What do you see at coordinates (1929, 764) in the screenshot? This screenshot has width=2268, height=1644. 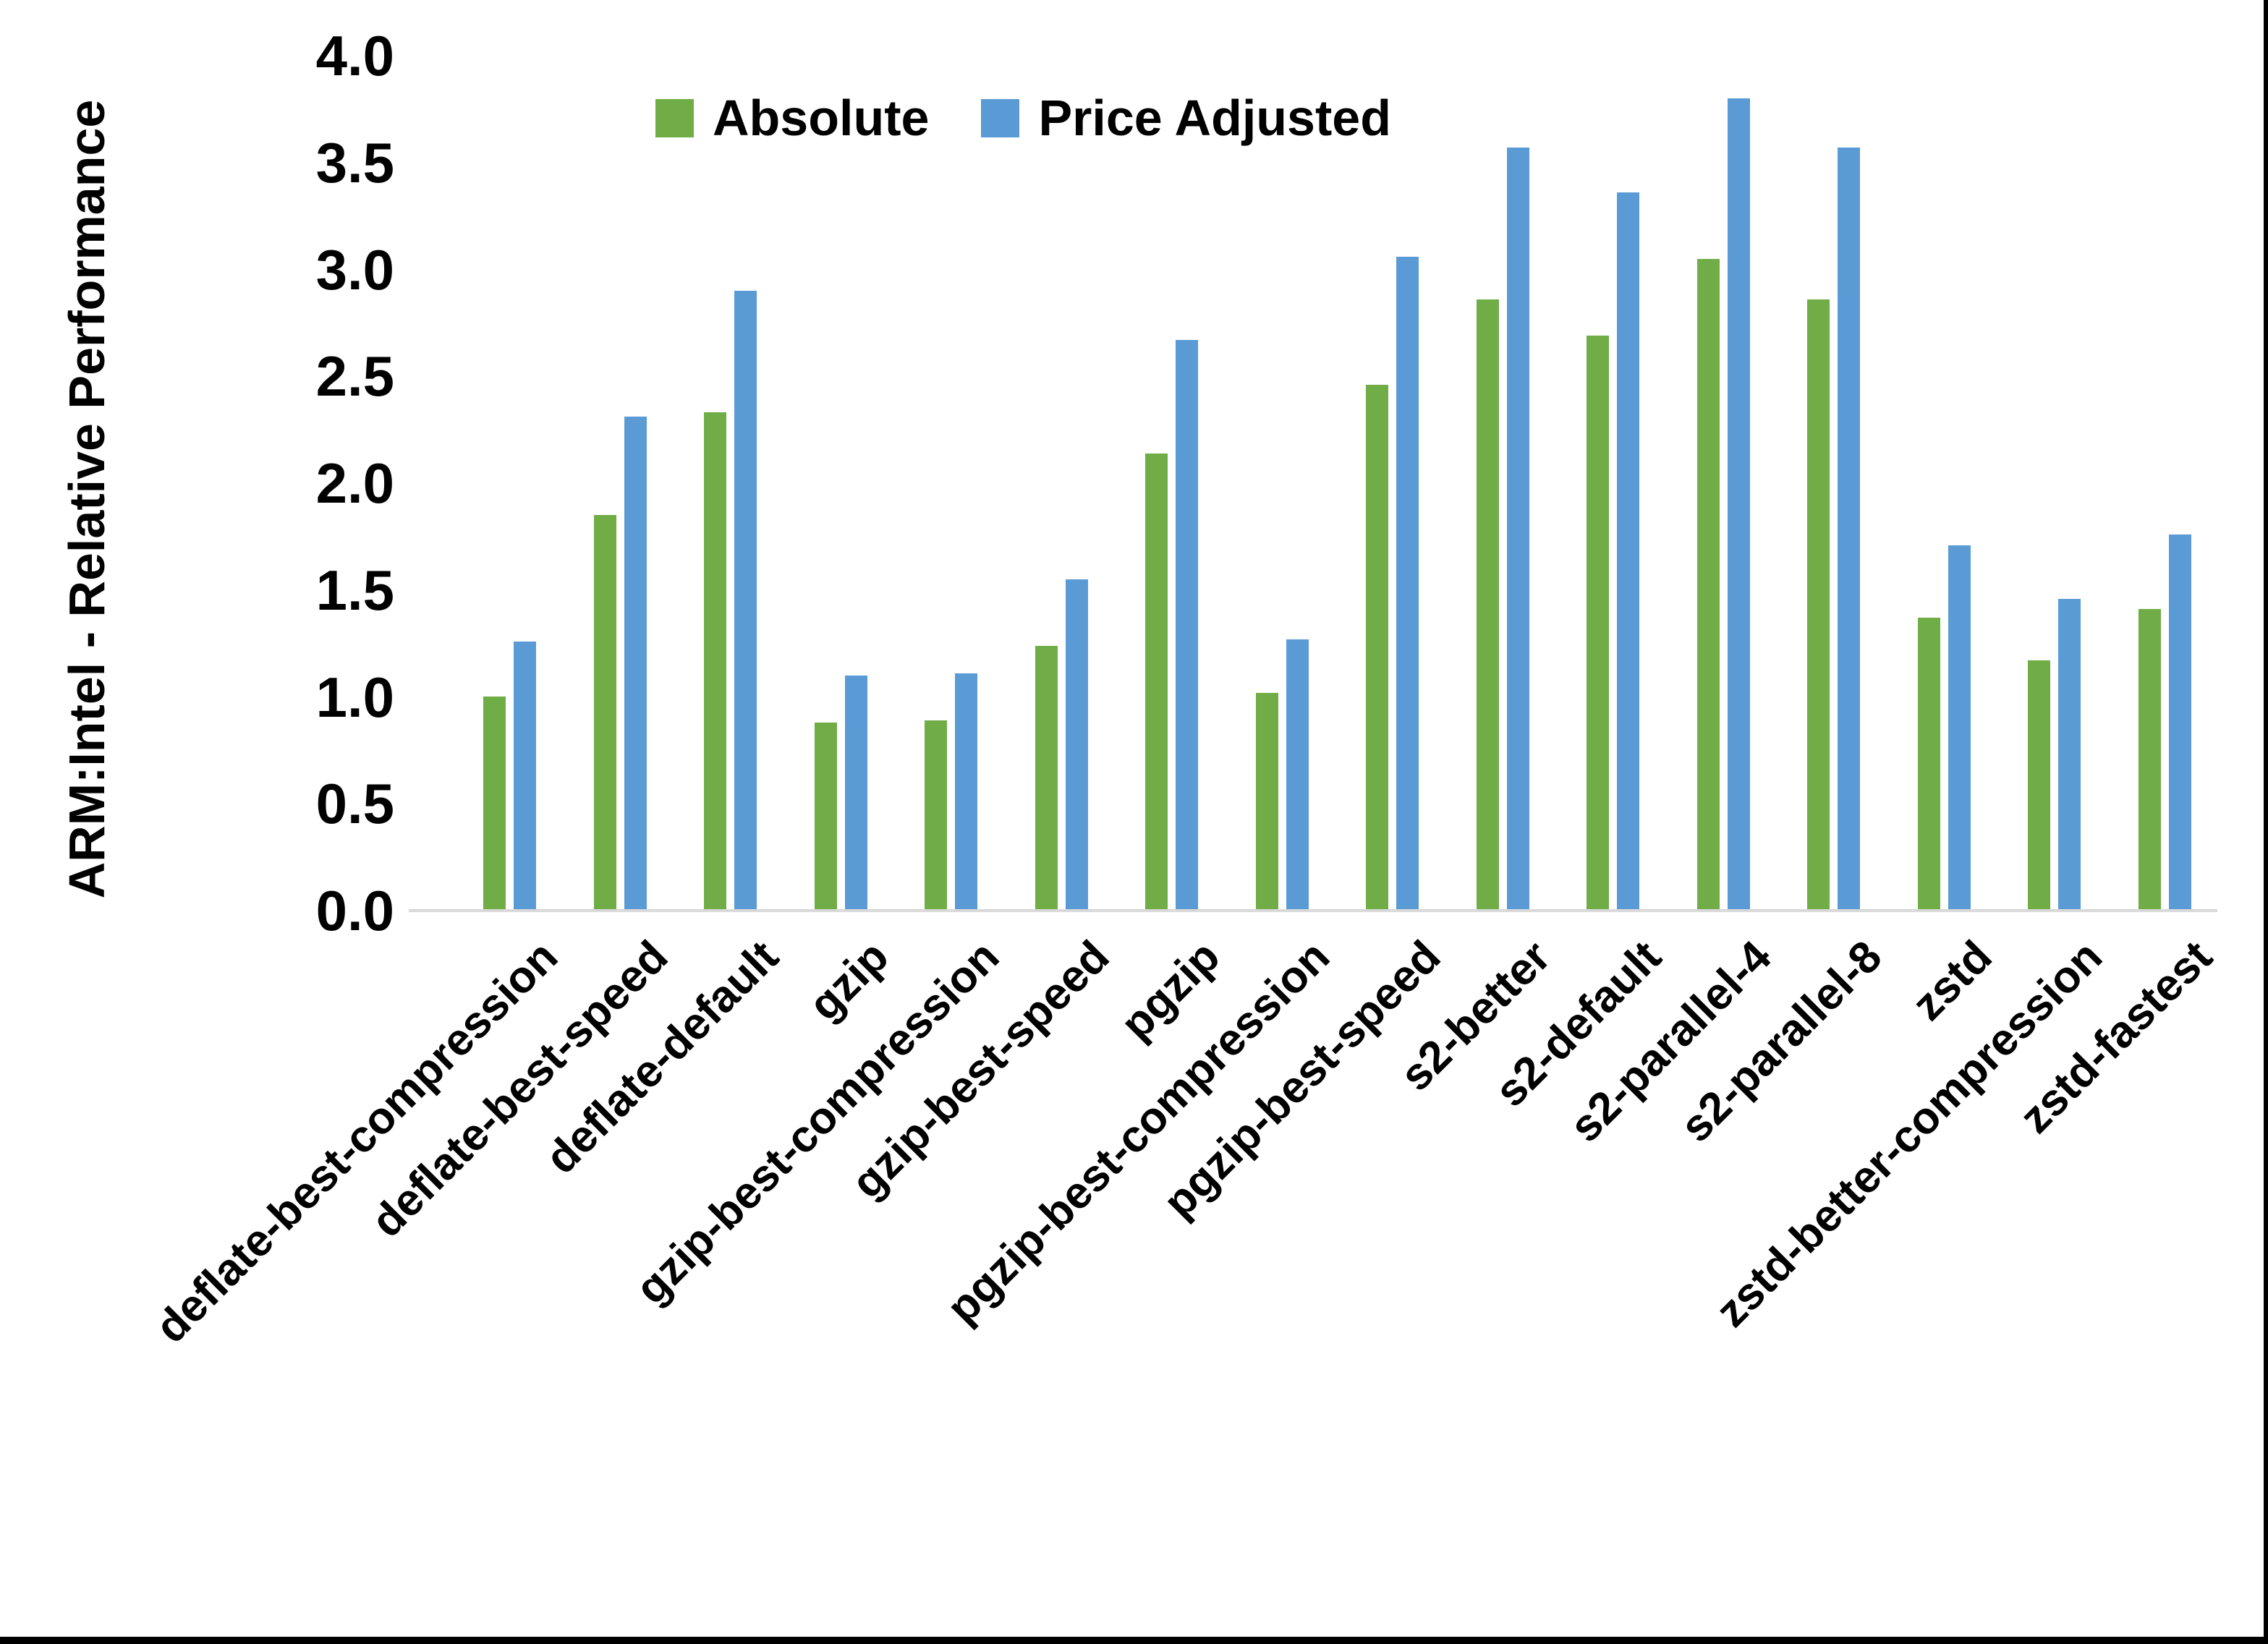 I see `bar-absolute-zstd` at bounding box center [1929, 764].